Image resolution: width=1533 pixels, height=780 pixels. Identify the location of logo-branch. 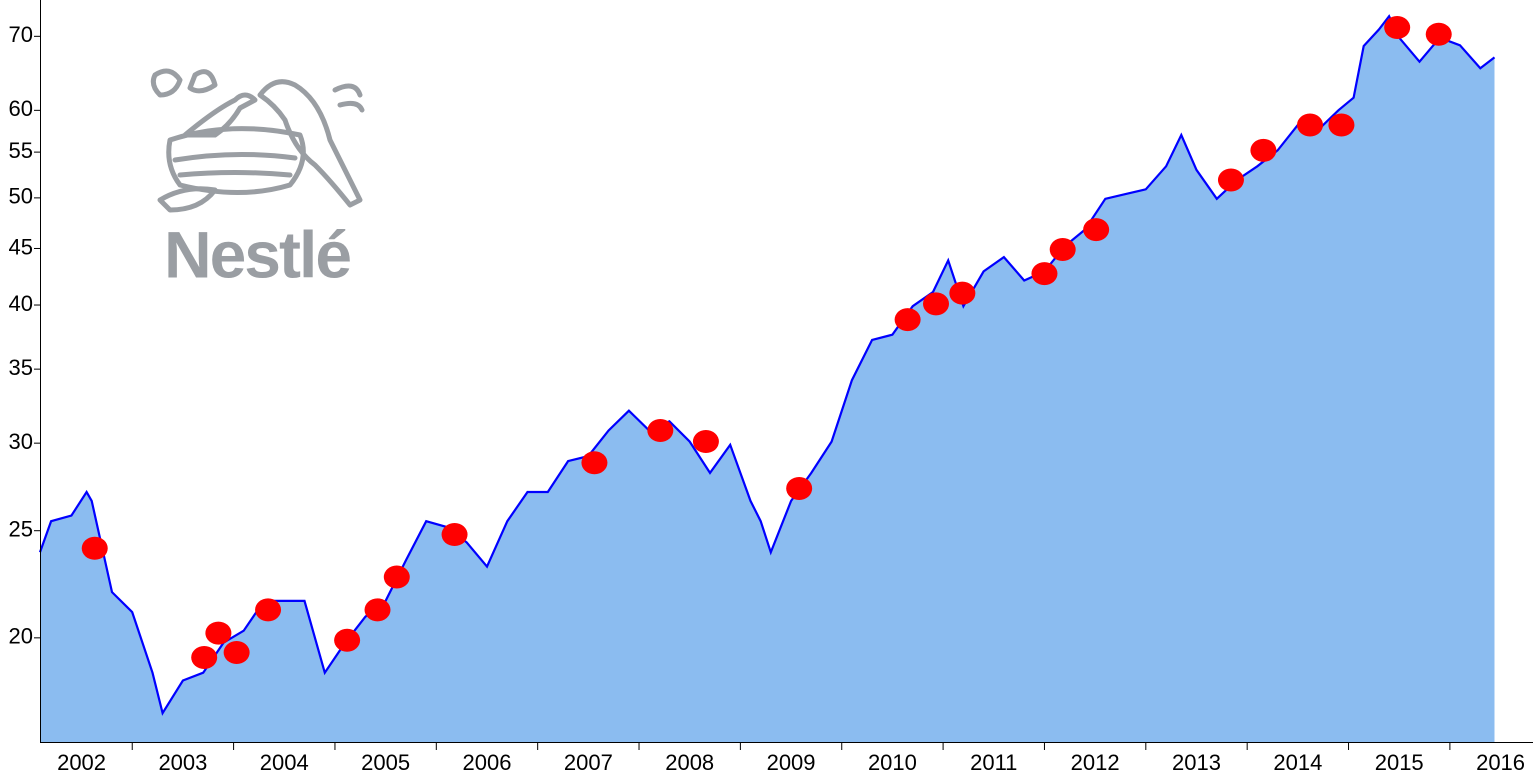
(187, 199).